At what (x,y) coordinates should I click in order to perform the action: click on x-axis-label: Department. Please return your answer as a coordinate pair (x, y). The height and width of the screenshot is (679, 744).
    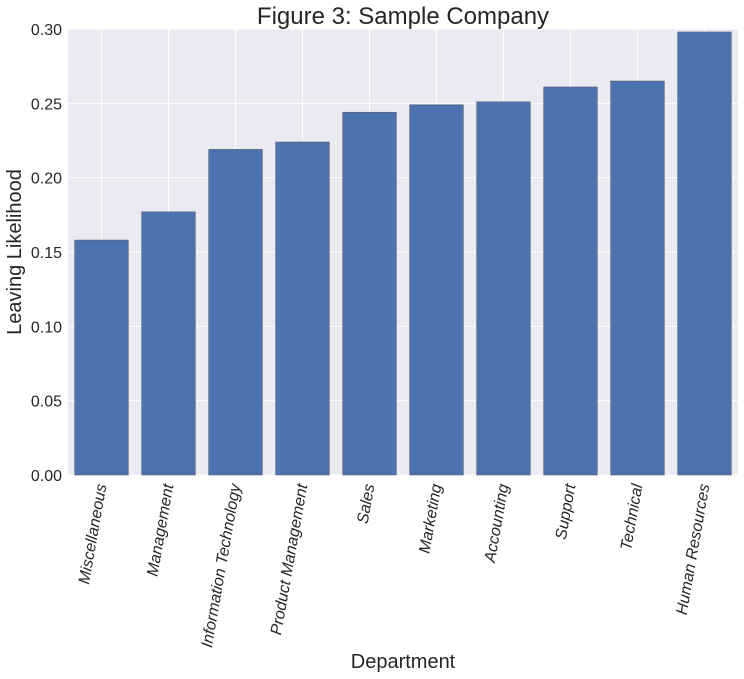
    Looking at the image, I should click on (403, 662).